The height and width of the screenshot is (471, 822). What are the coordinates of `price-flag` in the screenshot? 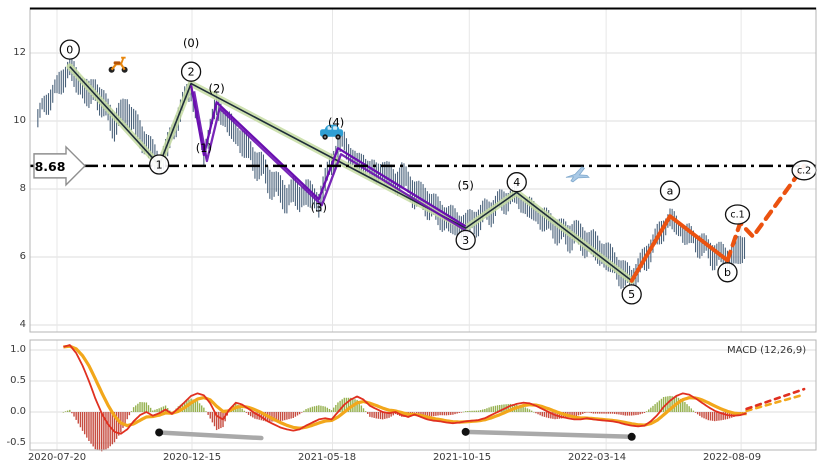 It's located at (59, 166).